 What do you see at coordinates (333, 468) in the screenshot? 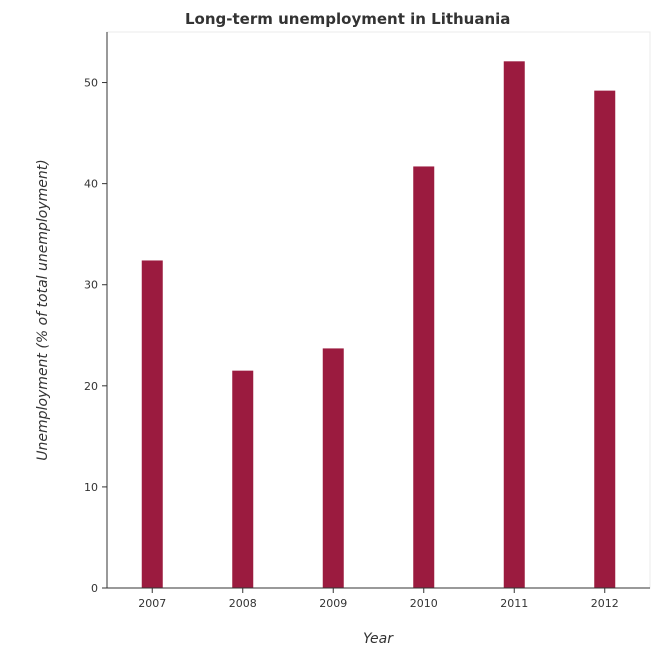
I see `bar-2009` at bounding box center [333, 468].